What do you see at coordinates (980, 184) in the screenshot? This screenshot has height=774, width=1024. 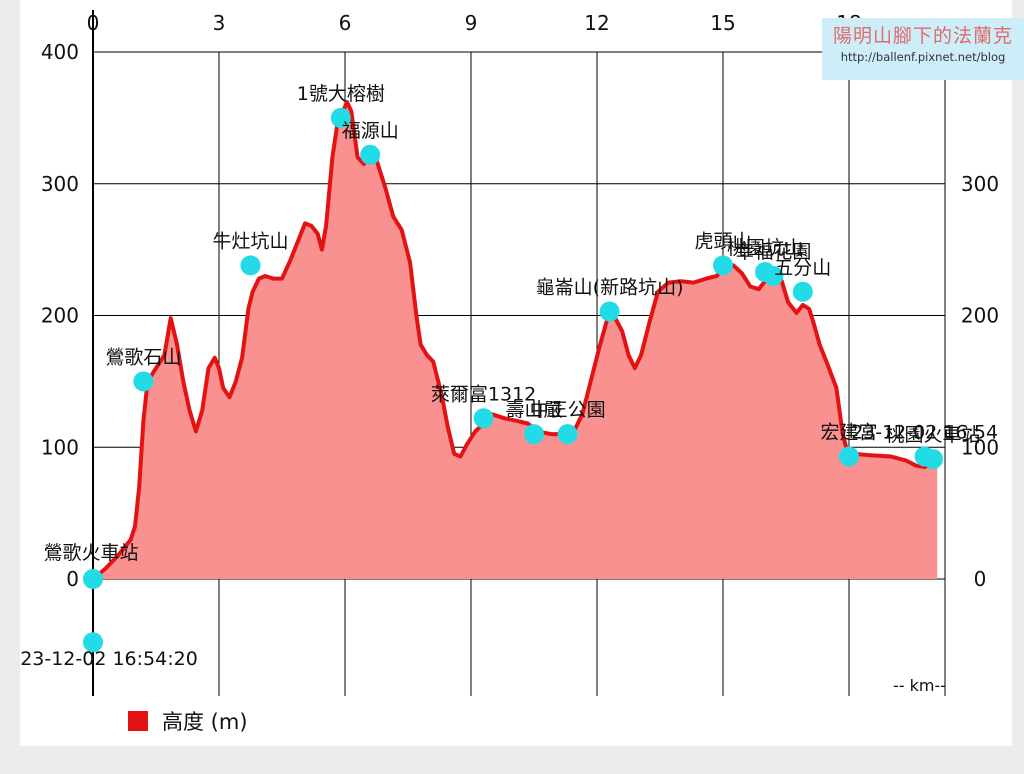 I see `y-tick-label-right: 300` at bounding box center [980, 184].